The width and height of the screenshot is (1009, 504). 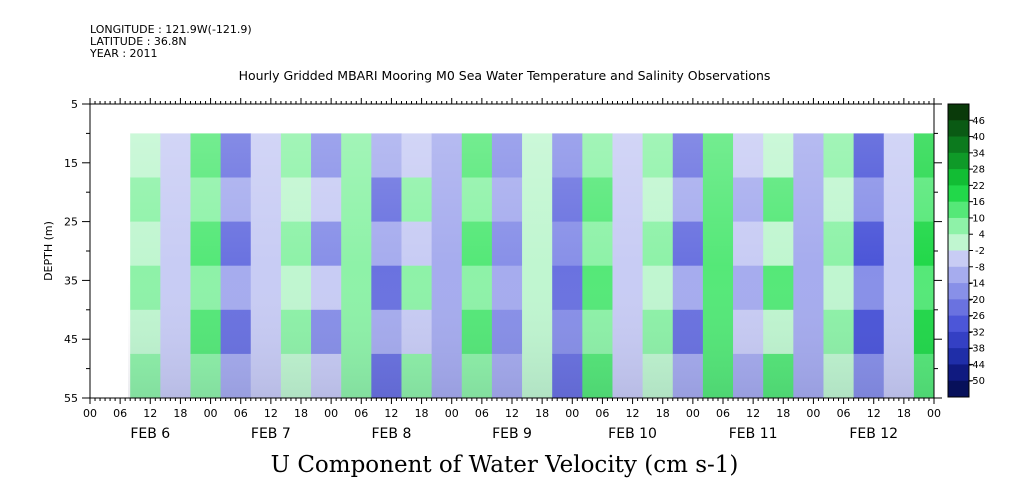 I want to click on year-label: YEAR : 2011, so click(x=124, y=53).